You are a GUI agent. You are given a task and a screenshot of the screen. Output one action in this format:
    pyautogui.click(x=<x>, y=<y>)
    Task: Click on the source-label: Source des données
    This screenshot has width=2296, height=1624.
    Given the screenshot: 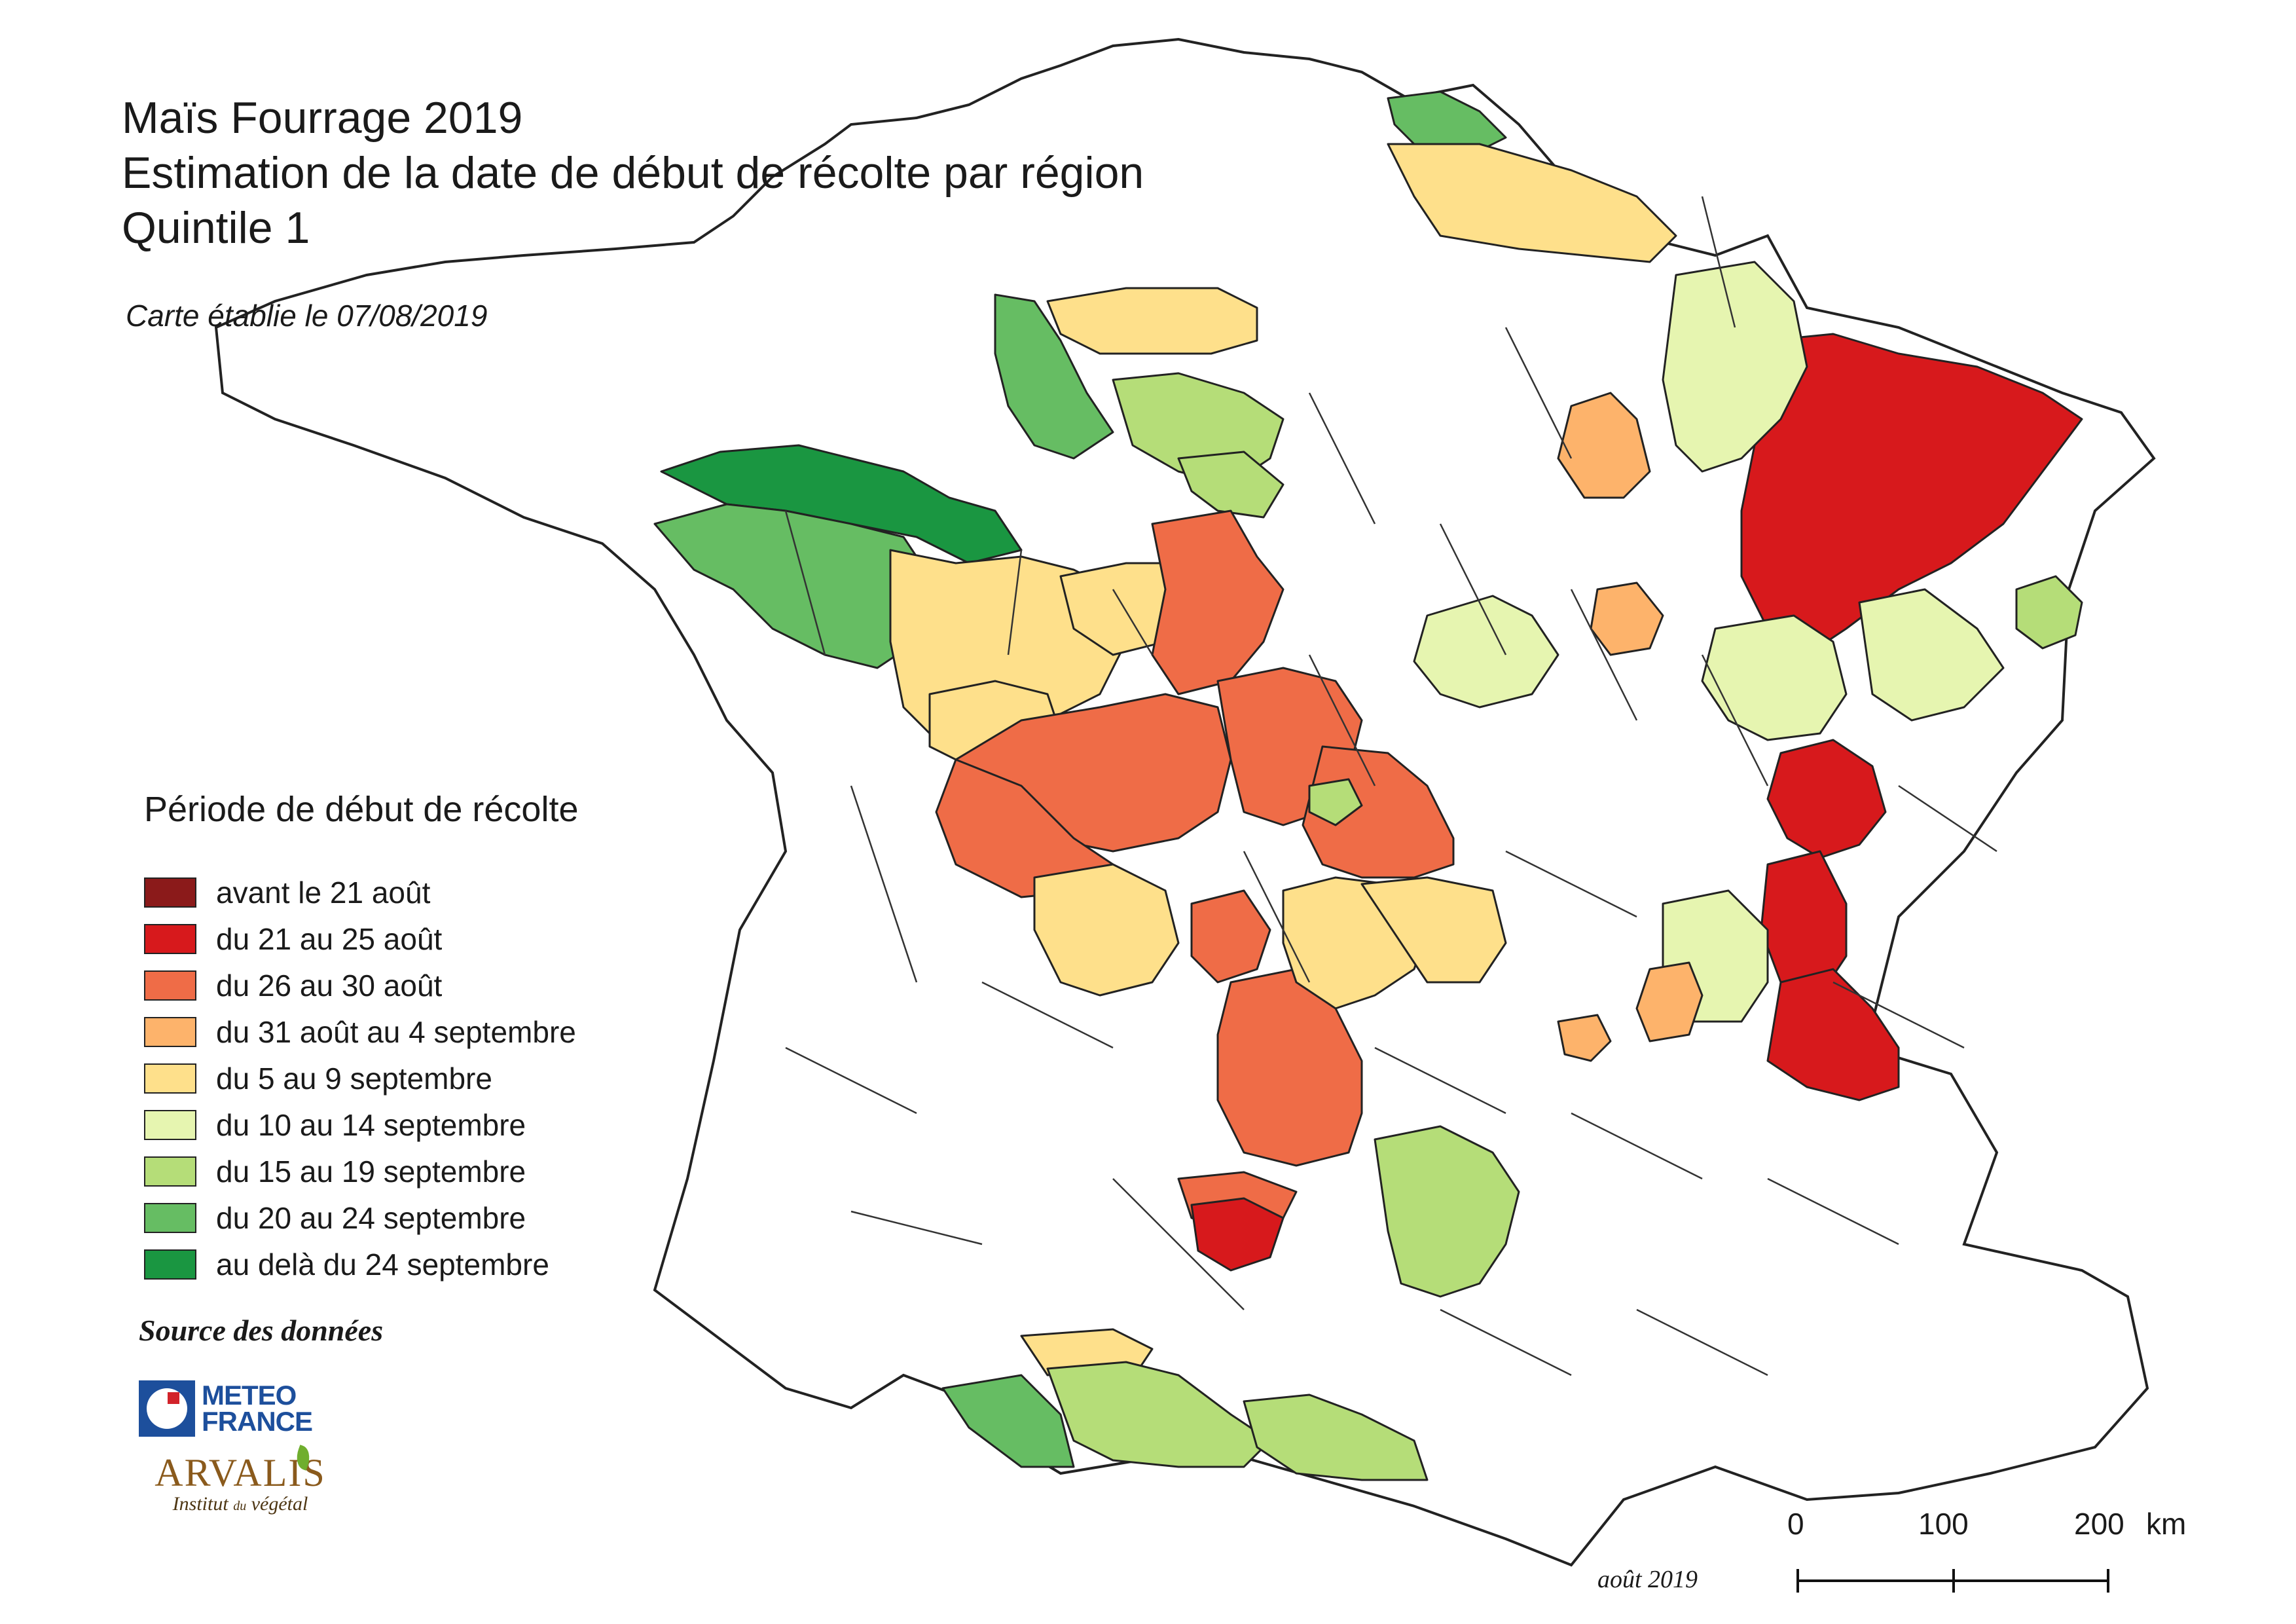 What is the action you would take?
    pyautogui.click(x=261, y=1330)
    